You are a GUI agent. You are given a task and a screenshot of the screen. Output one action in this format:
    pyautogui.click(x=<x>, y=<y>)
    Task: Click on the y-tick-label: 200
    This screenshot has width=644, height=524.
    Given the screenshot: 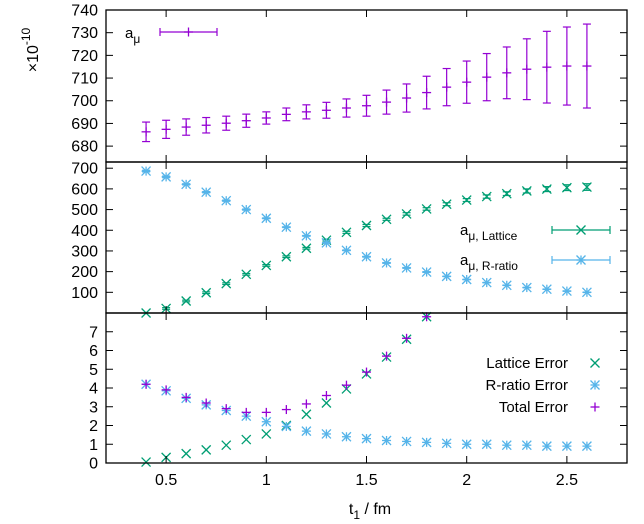 What is the action you would take?
    pyautogui.click(x=84, y=272)
    